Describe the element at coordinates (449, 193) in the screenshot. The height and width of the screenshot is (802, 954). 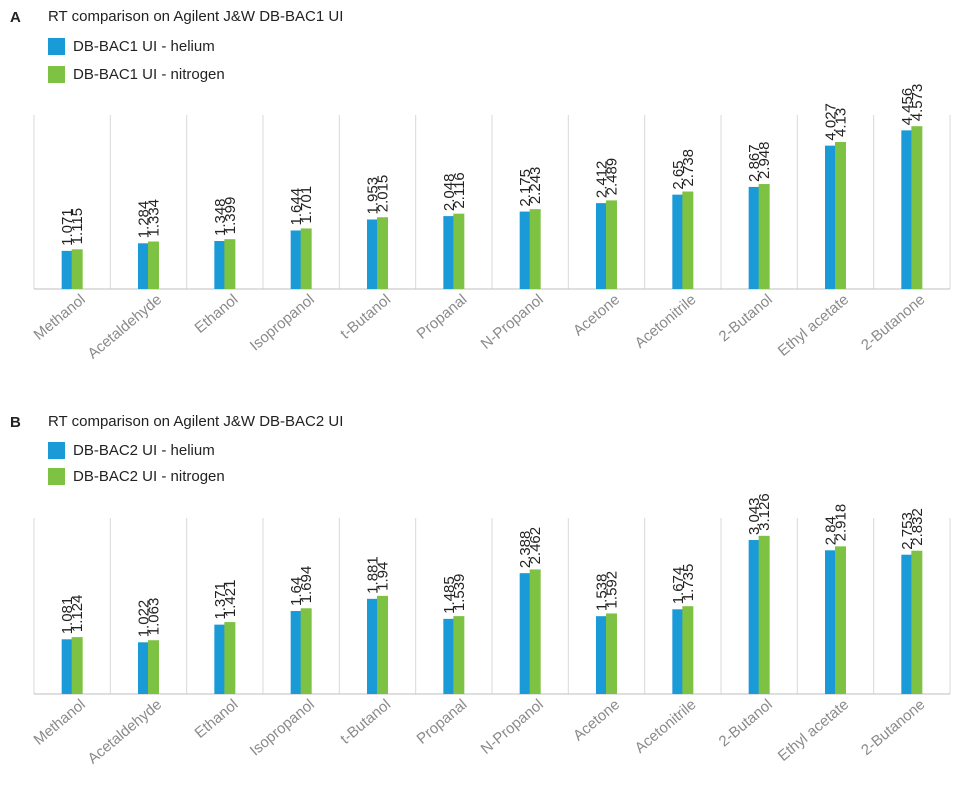
I see `data-label: 2.048` at that location.